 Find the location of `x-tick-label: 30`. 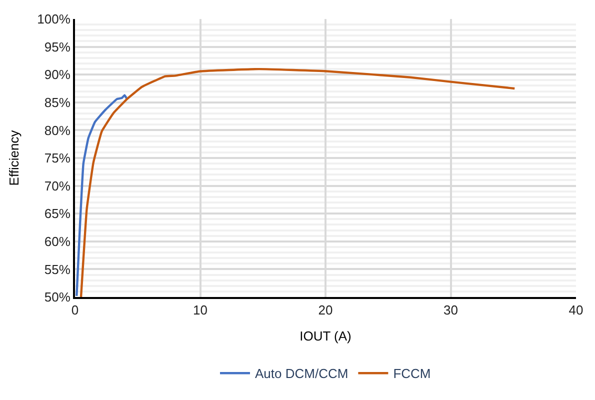

x-tick-label: 30 is located at coordinates (451, 310).